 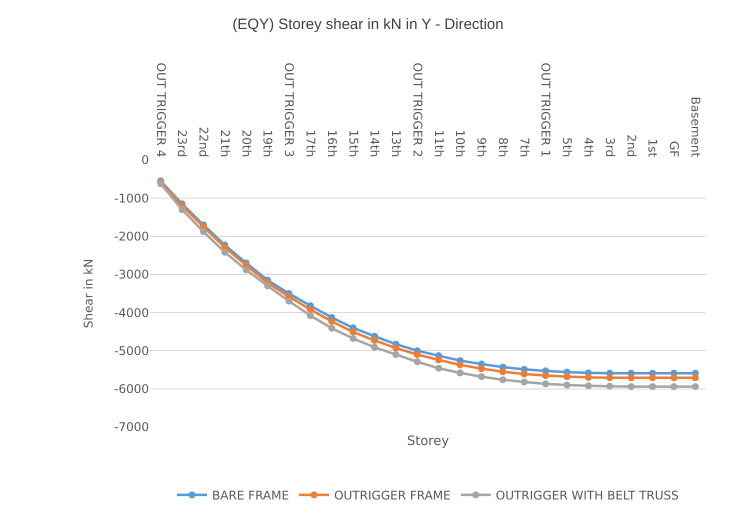 I want to click on x-axis-title: Storey, so click(x=428, y=441).